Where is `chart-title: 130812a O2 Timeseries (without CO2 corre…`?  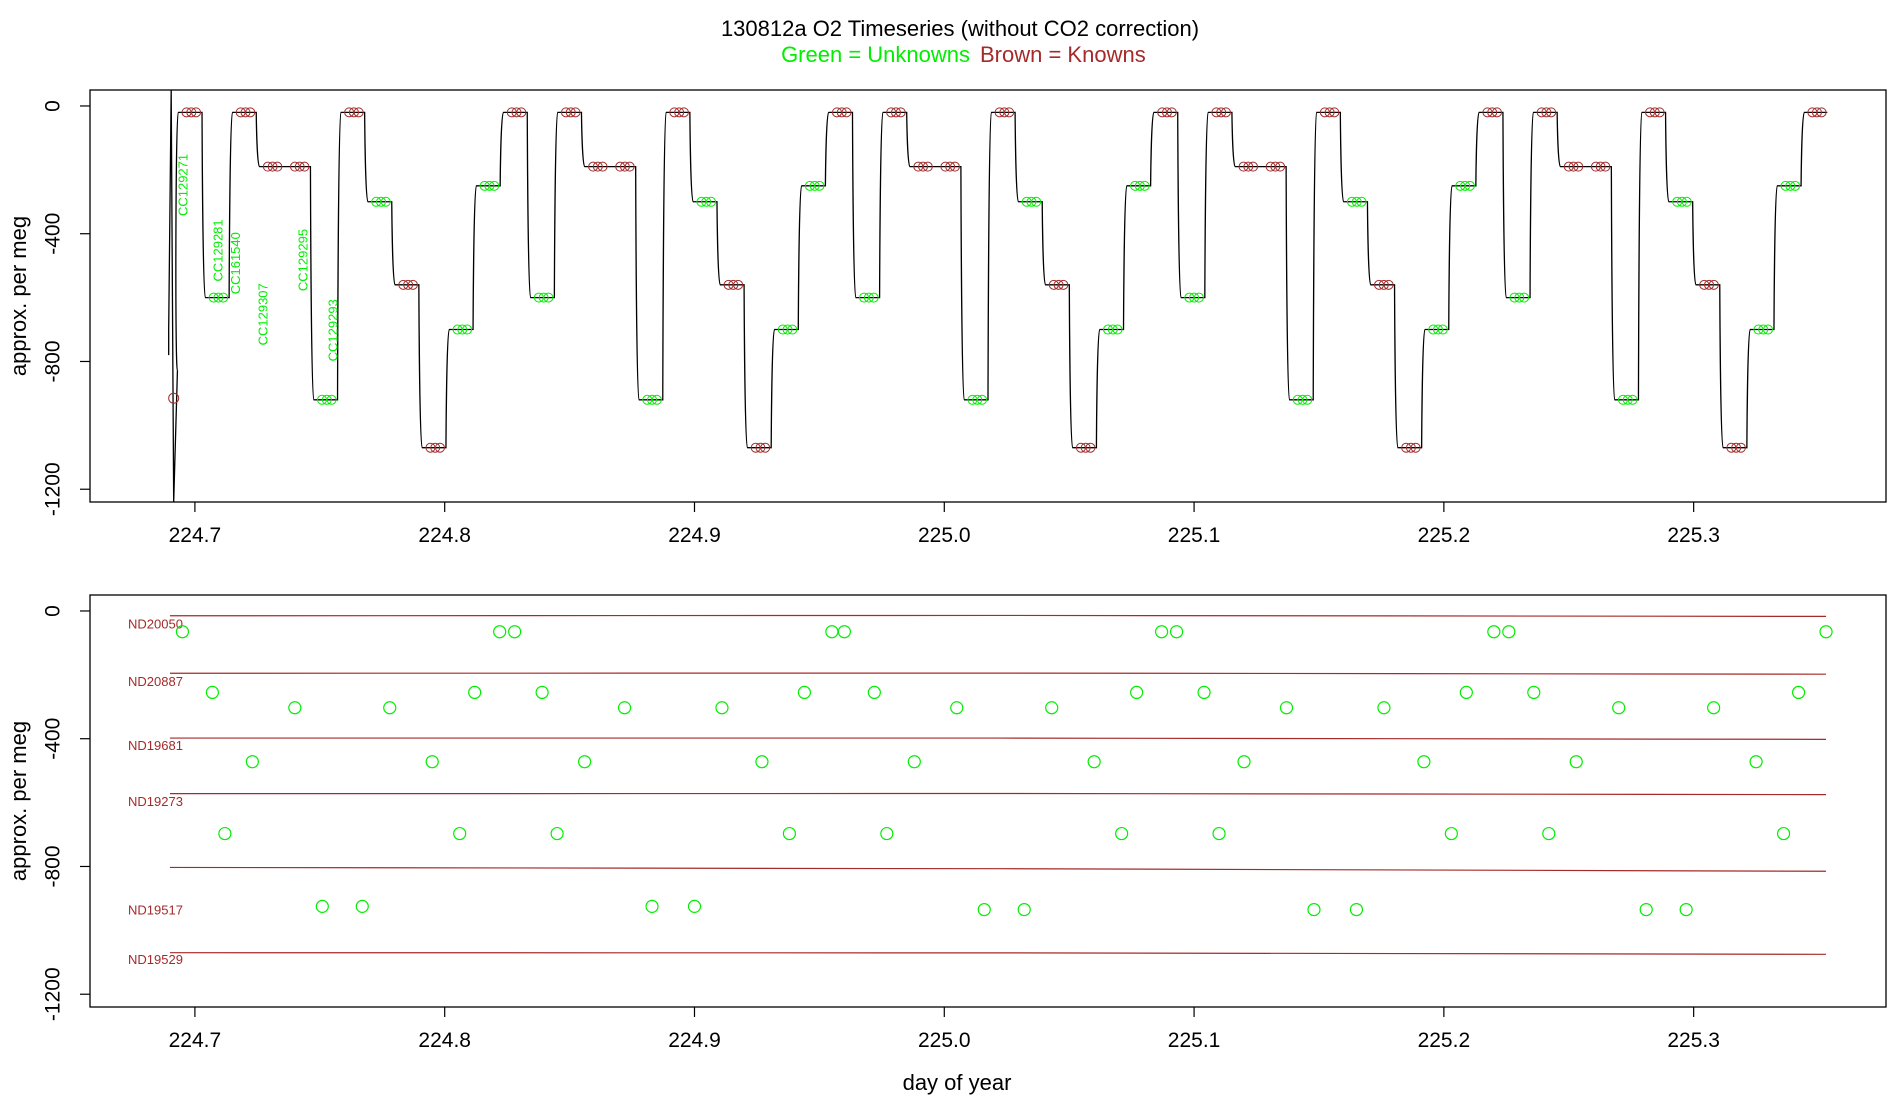 chart-title: 130812a O2 Timeseries (without CO2 corre… is located at coordinates (960, 28).